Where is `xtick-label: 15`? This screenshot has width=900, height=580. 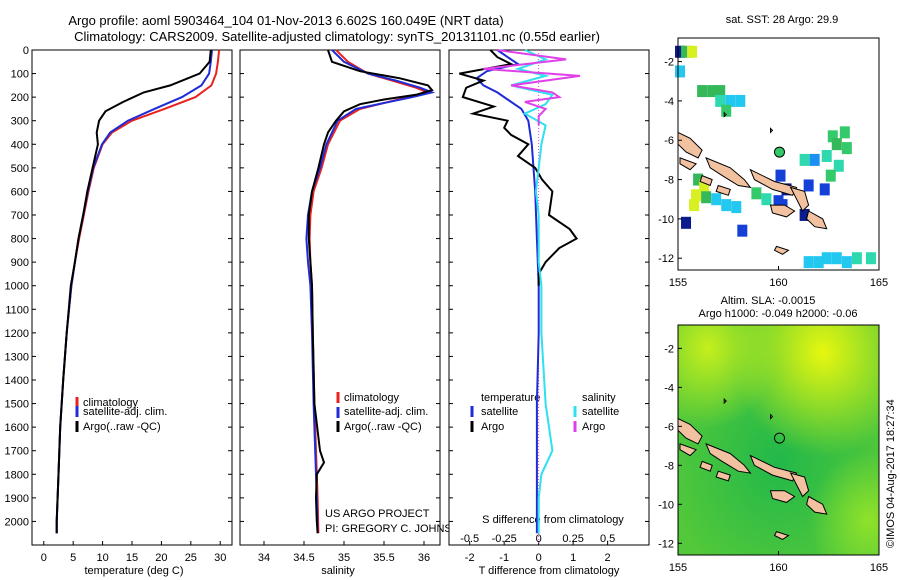 xtick-label: 15 is located at coordinates (132, 558).